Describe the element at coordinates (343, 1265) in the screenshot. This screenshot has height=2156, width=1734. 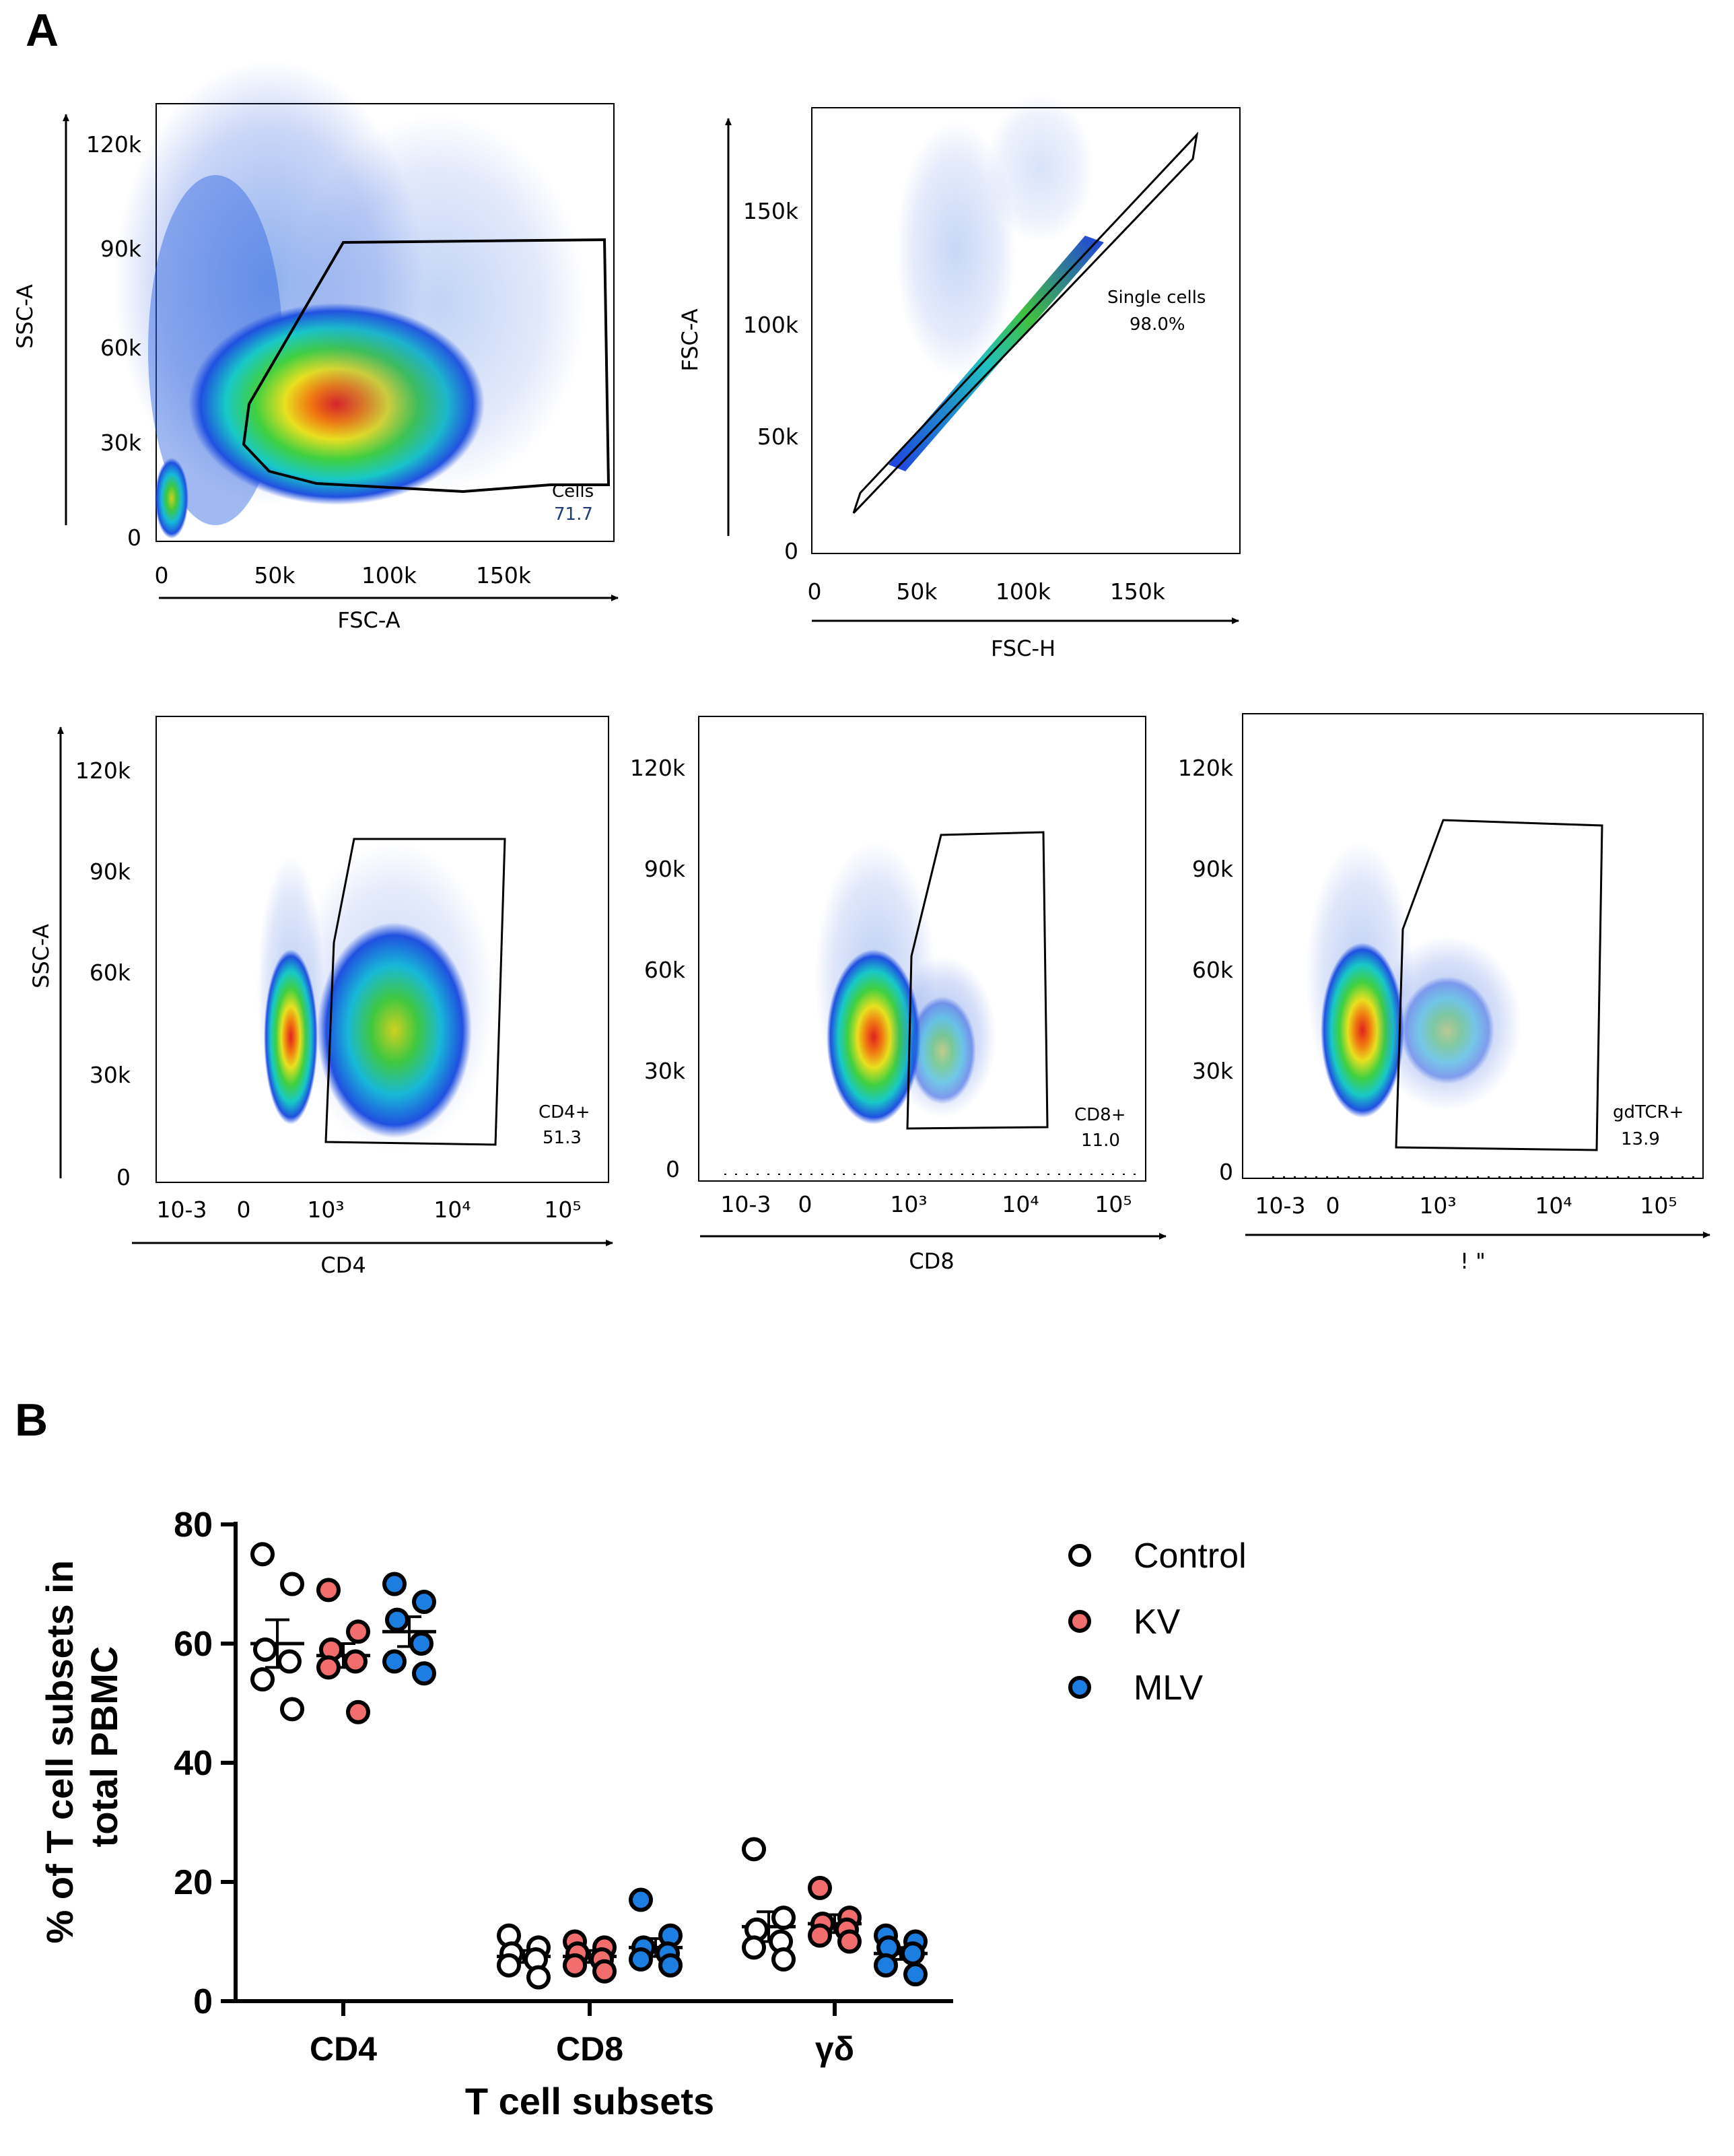
I see `x-axis-label: CD4` at that location.